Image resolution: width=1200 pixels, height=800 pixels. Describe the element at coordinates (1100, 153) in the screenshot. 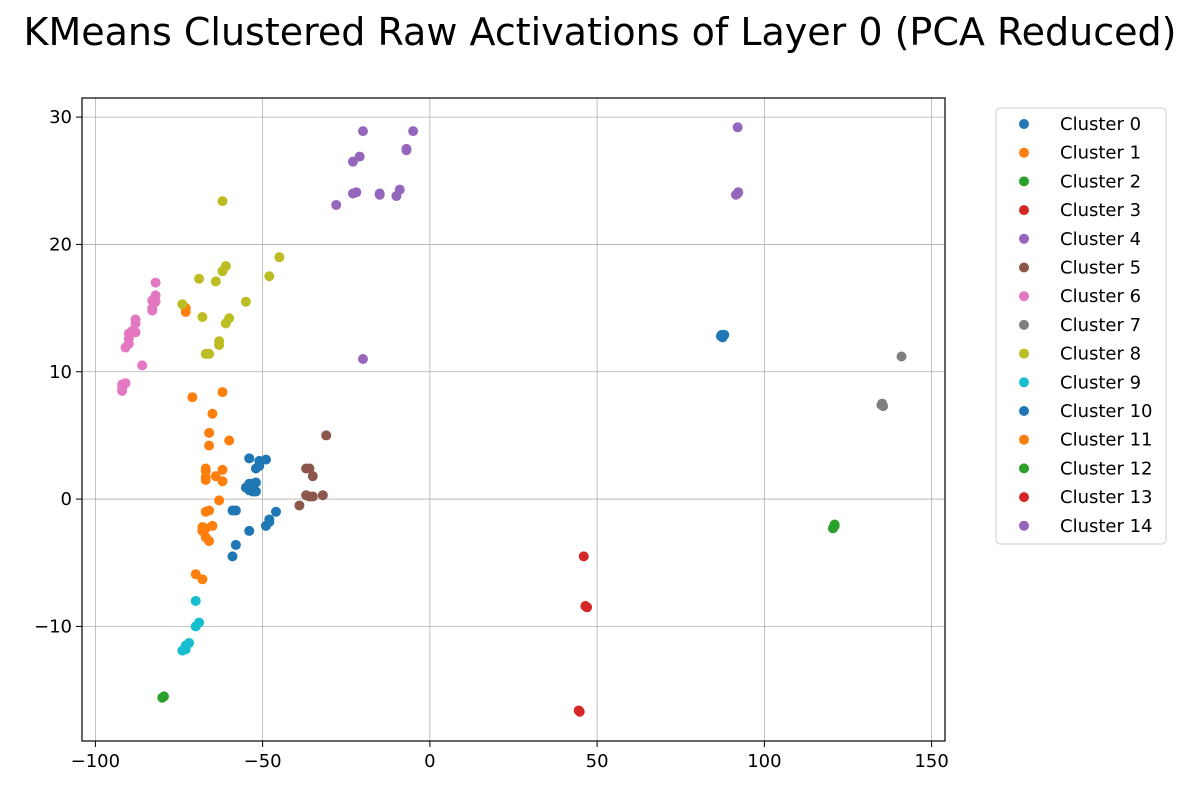

I see `legend-label-cluster-1: Cluster 1` at that location.